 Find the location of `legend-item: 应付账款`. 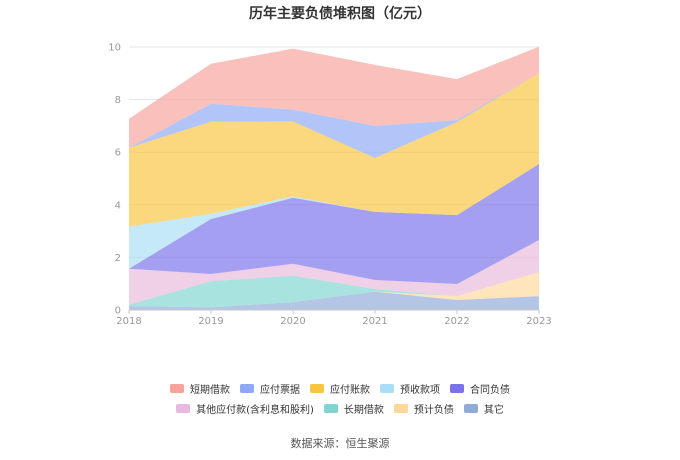

legend-item: 应付账款 is located at coordinates (340, 388).